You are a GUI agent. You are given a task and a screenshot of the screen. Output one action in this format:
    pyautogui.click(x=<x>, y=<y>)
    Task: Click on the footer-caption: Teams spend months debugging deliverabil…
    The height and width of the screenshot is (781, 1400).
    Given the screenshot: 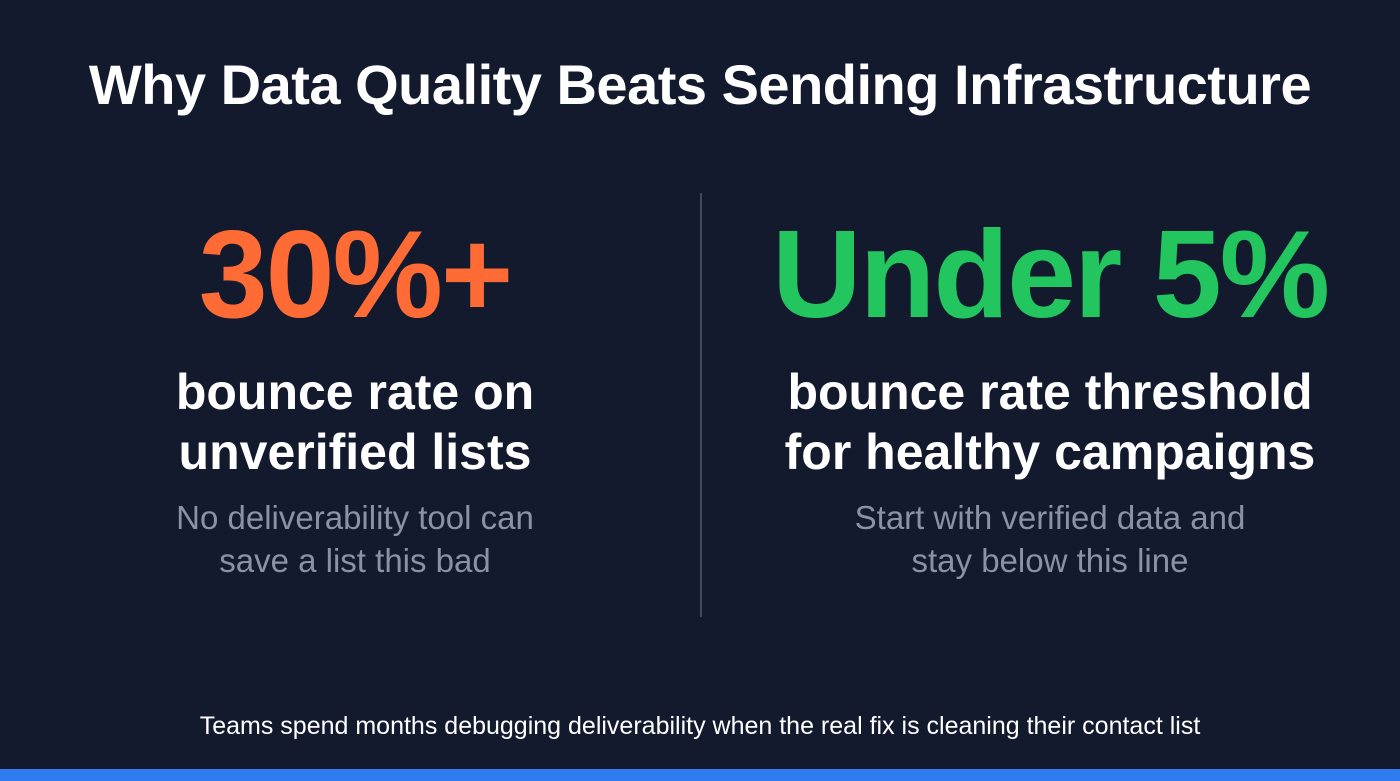 What is the action you would take?
    pyautogui.click(x=700, y=726)
    